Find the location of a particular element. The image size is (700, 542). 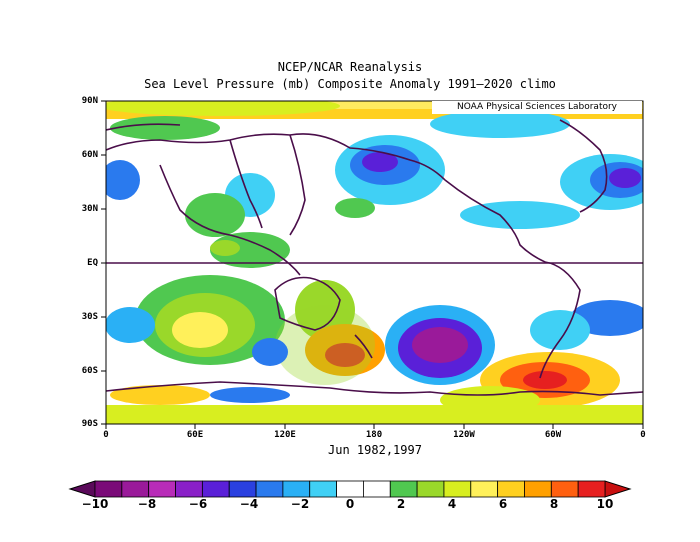

period-label: Jun 1982,1997 is located at coordinates (375, 450).